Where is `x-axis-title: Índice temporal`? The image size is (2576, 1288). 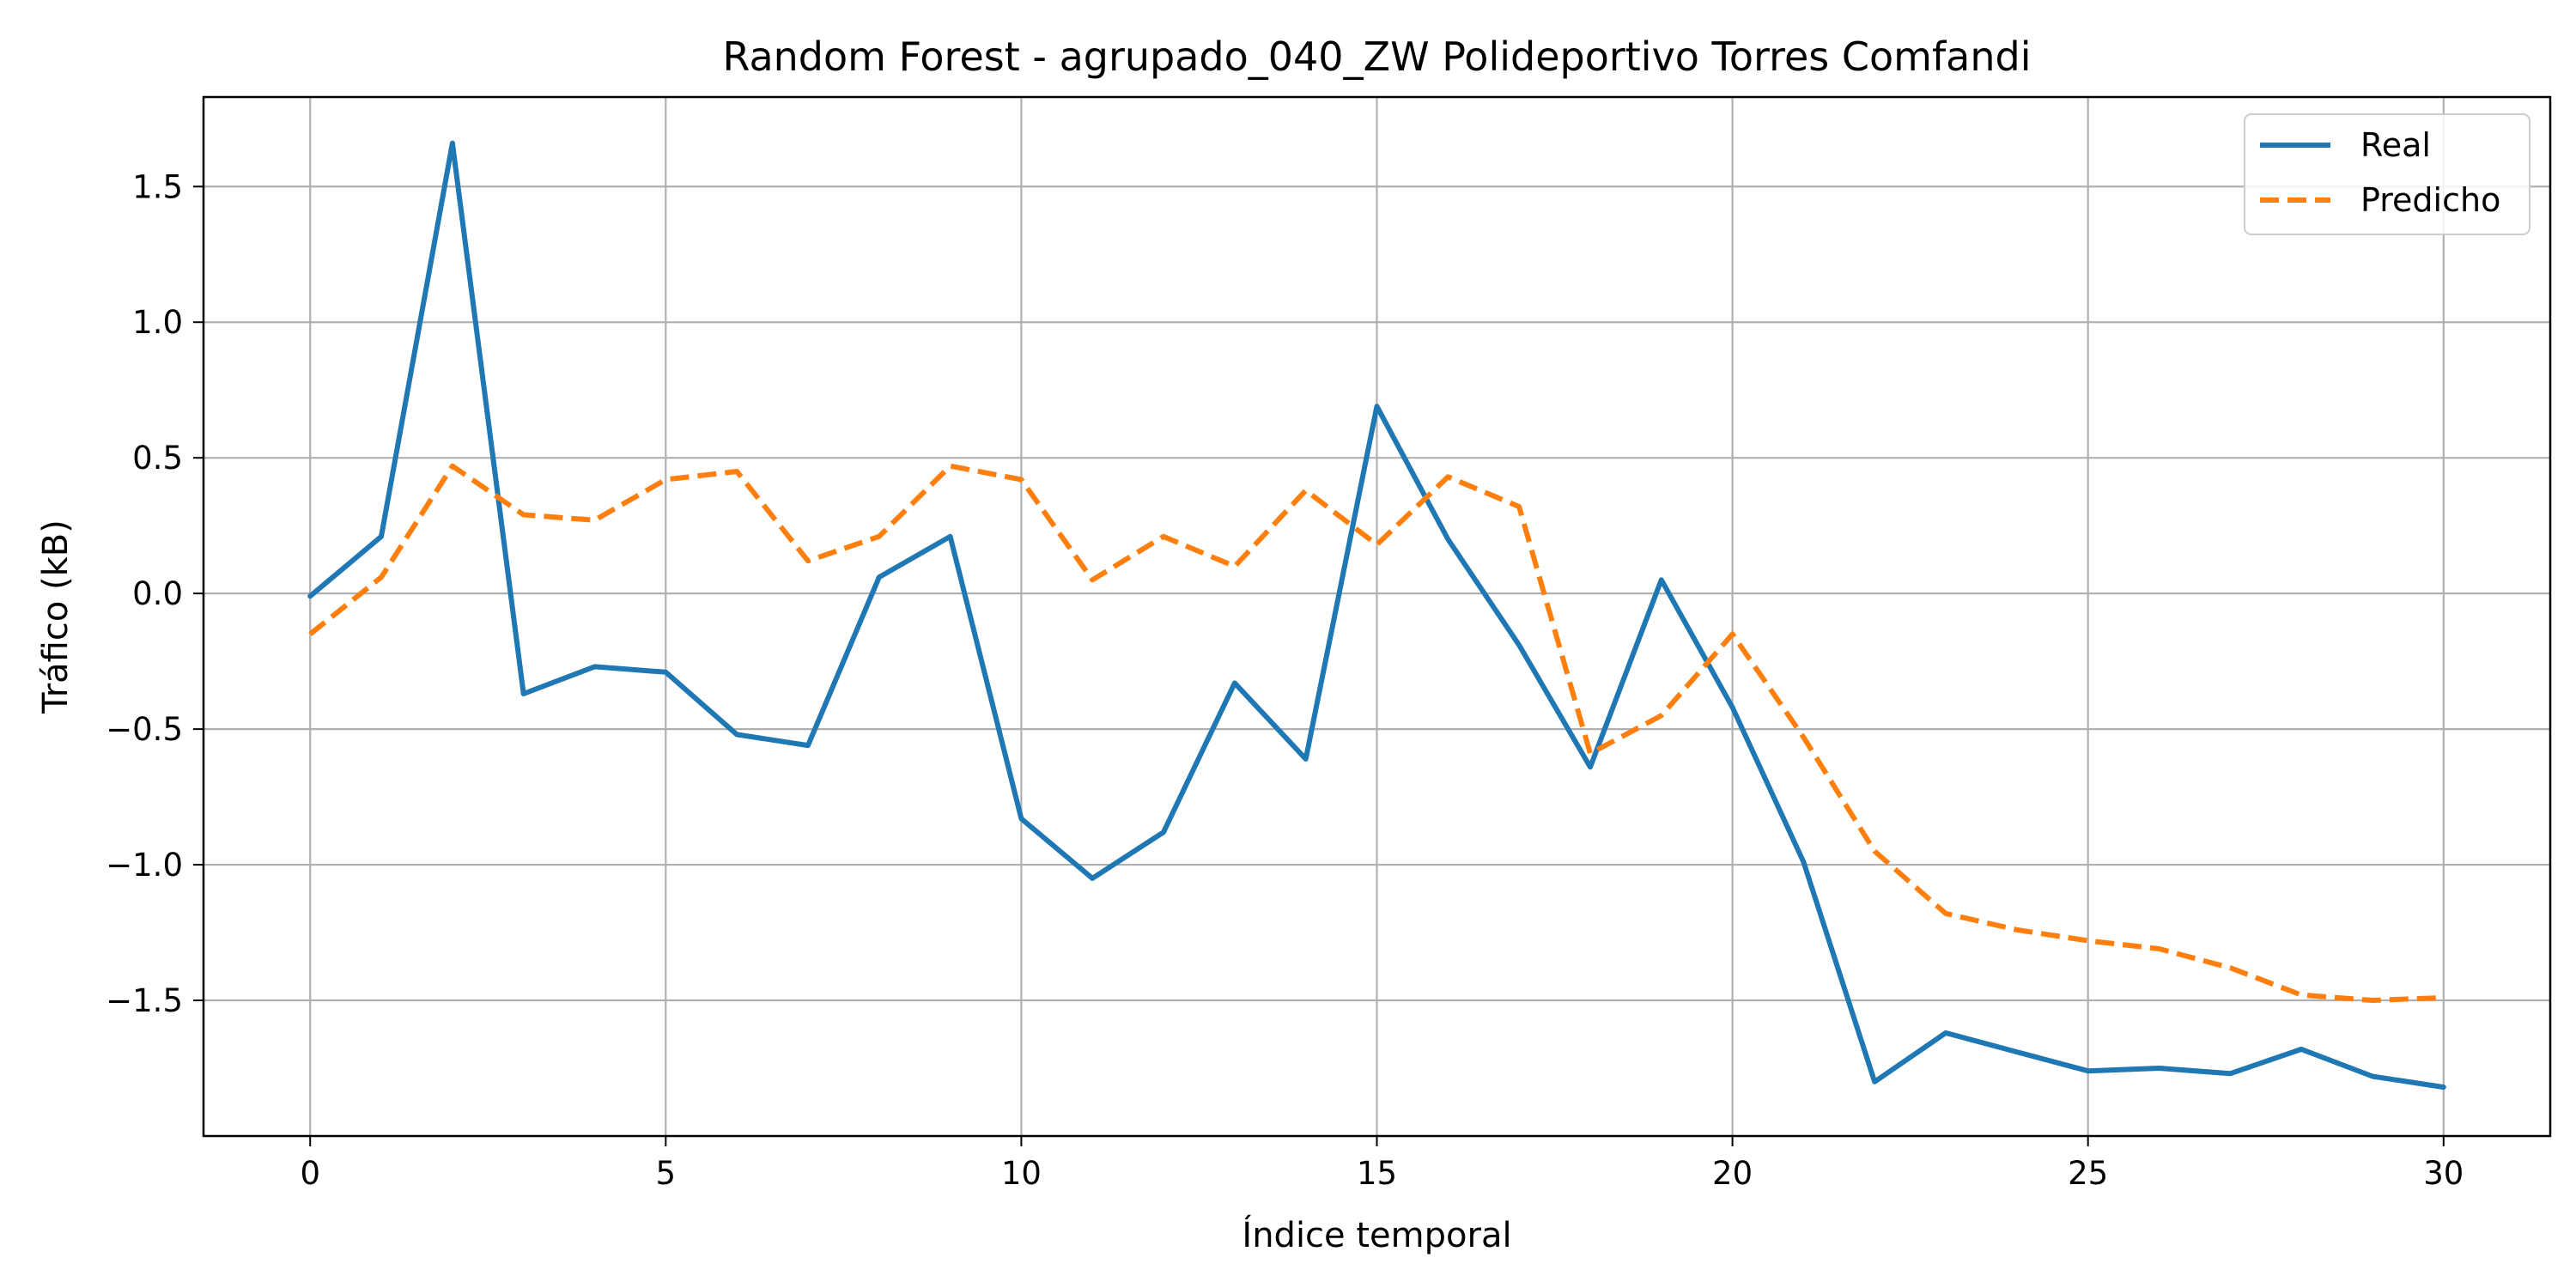 x-axis-title: Índice temporal is located at coordinates (1376, 1235).